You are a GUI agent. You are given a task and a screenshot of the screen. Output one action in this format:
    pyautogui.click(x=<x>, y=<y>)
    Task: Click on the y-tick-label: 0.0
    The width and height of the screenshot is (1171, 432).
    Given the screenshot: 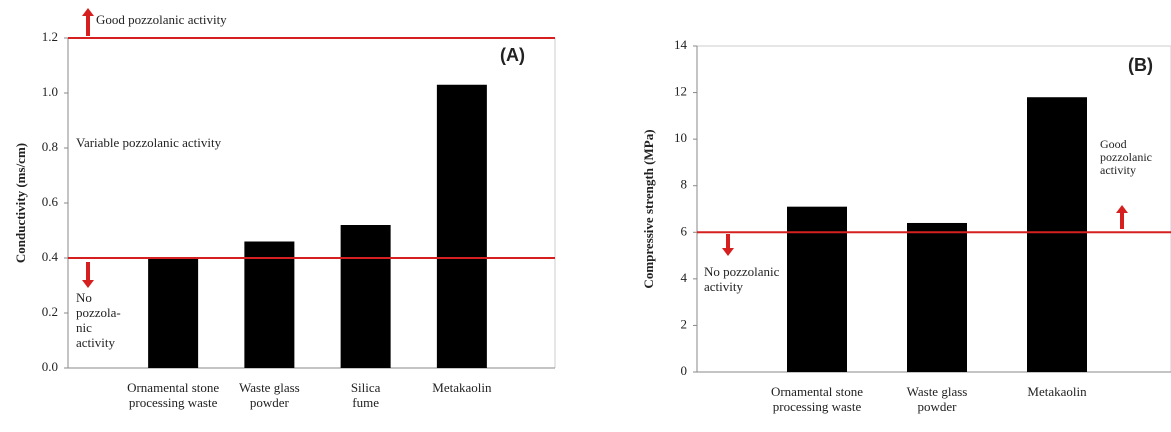 What is the action you would take?
    pyautogui.click(x=50, y=366)
    